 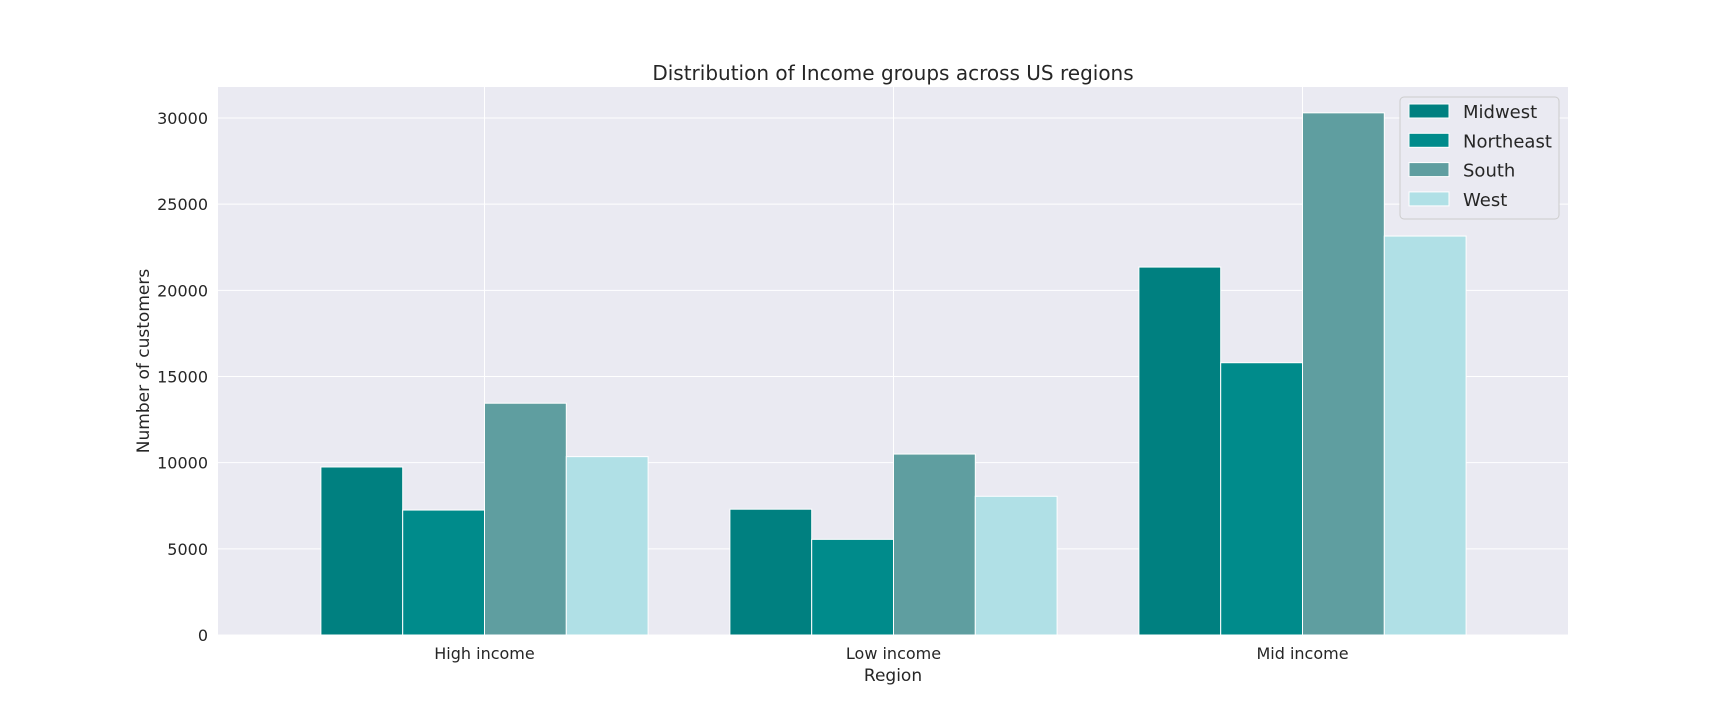 I want to click on bar-south-mid-income, so click(x=1343, y=374).